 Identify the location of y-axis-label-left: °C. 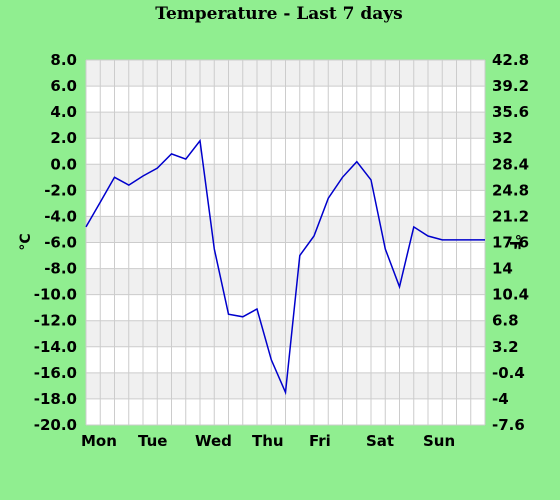
(26, 241).